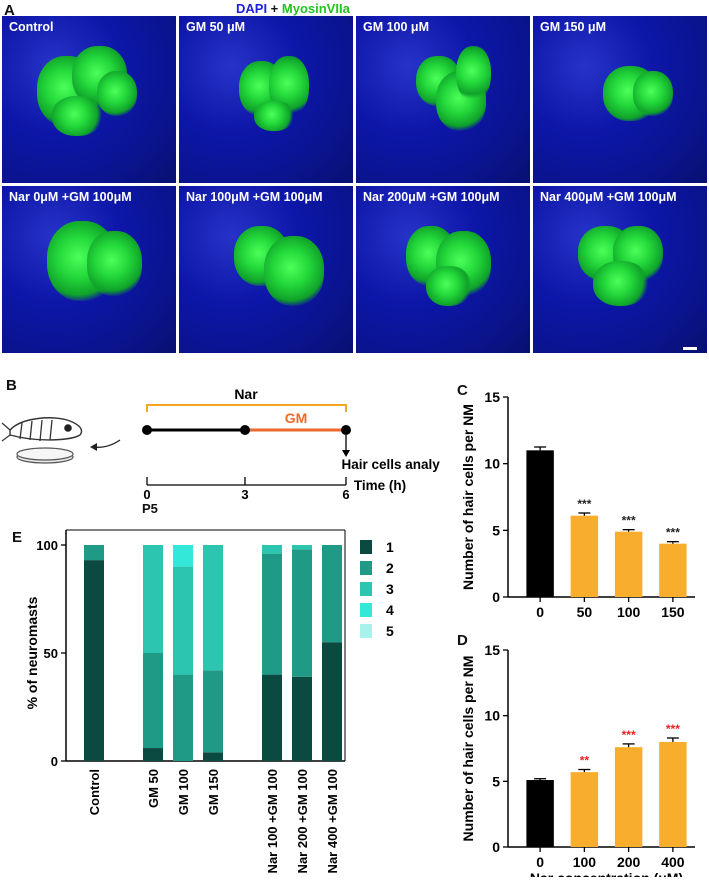 The width and height of the screenshot is (709, 885). What do you see at coordinates (380, 485) in the screenshot?
I see `time-label: Time (h)` at bounding box center [380, 485].